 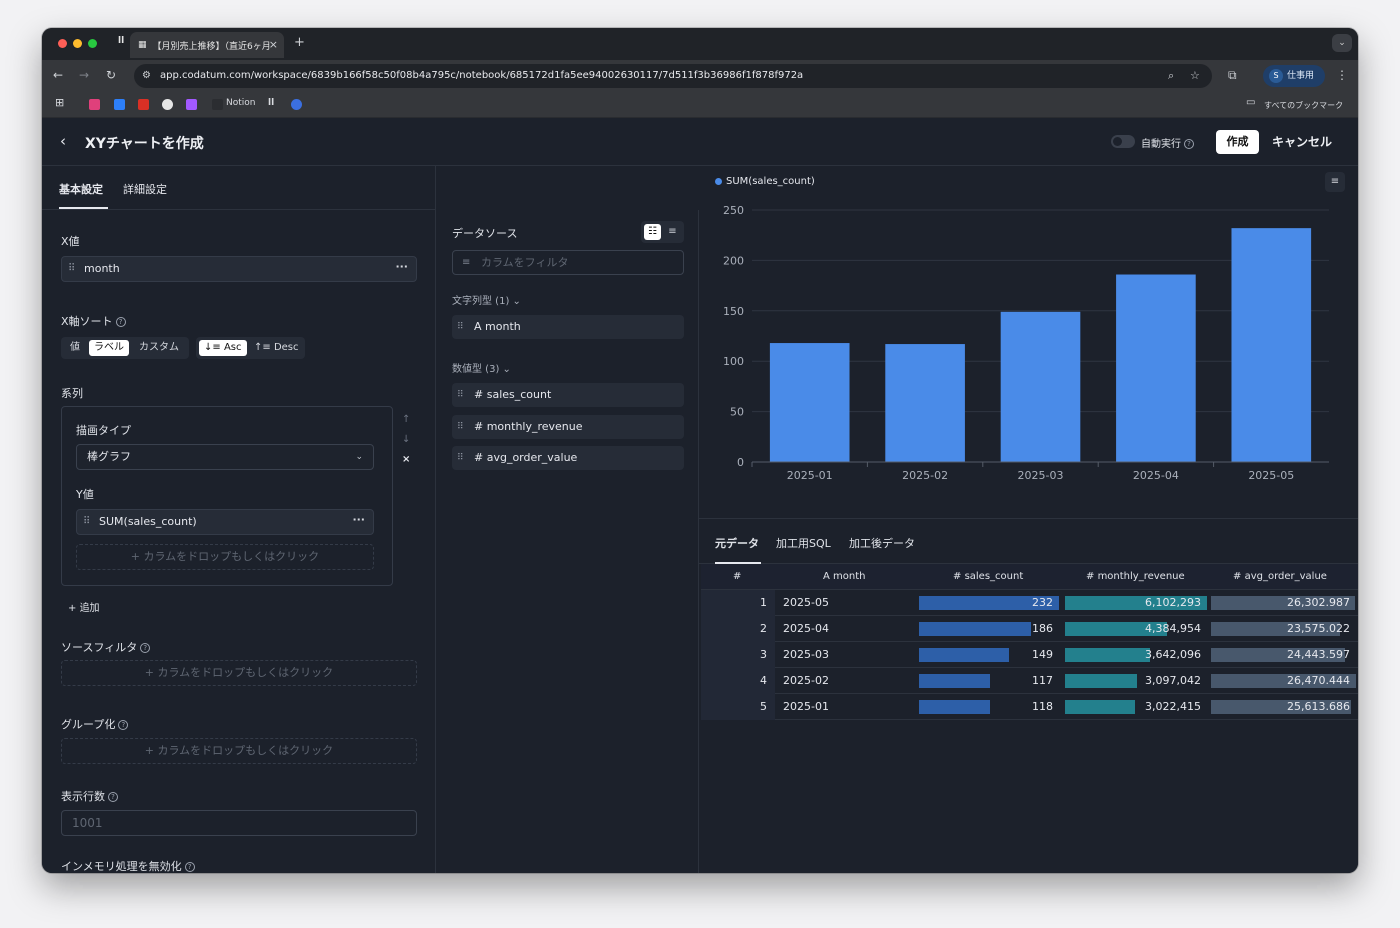 What do you see at coordinates (1173, 654) in the screenshot?
I see `cell-value: 3,642,096` at bounding box center [1173, 654].